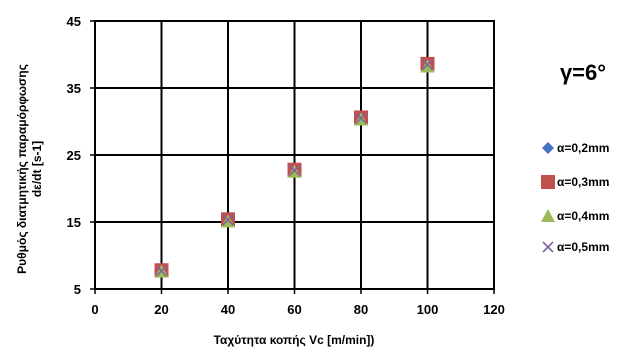  What do you see at coordinates (74, 21) in the screenshot?
I see `y-tick-label: 45` at bounding box center [74, 21].